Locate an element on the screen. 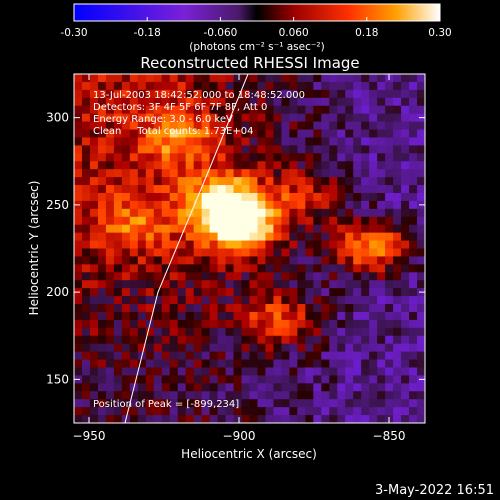  colorbar-tick-label: 0.060 is located at coordinates (294, 33).